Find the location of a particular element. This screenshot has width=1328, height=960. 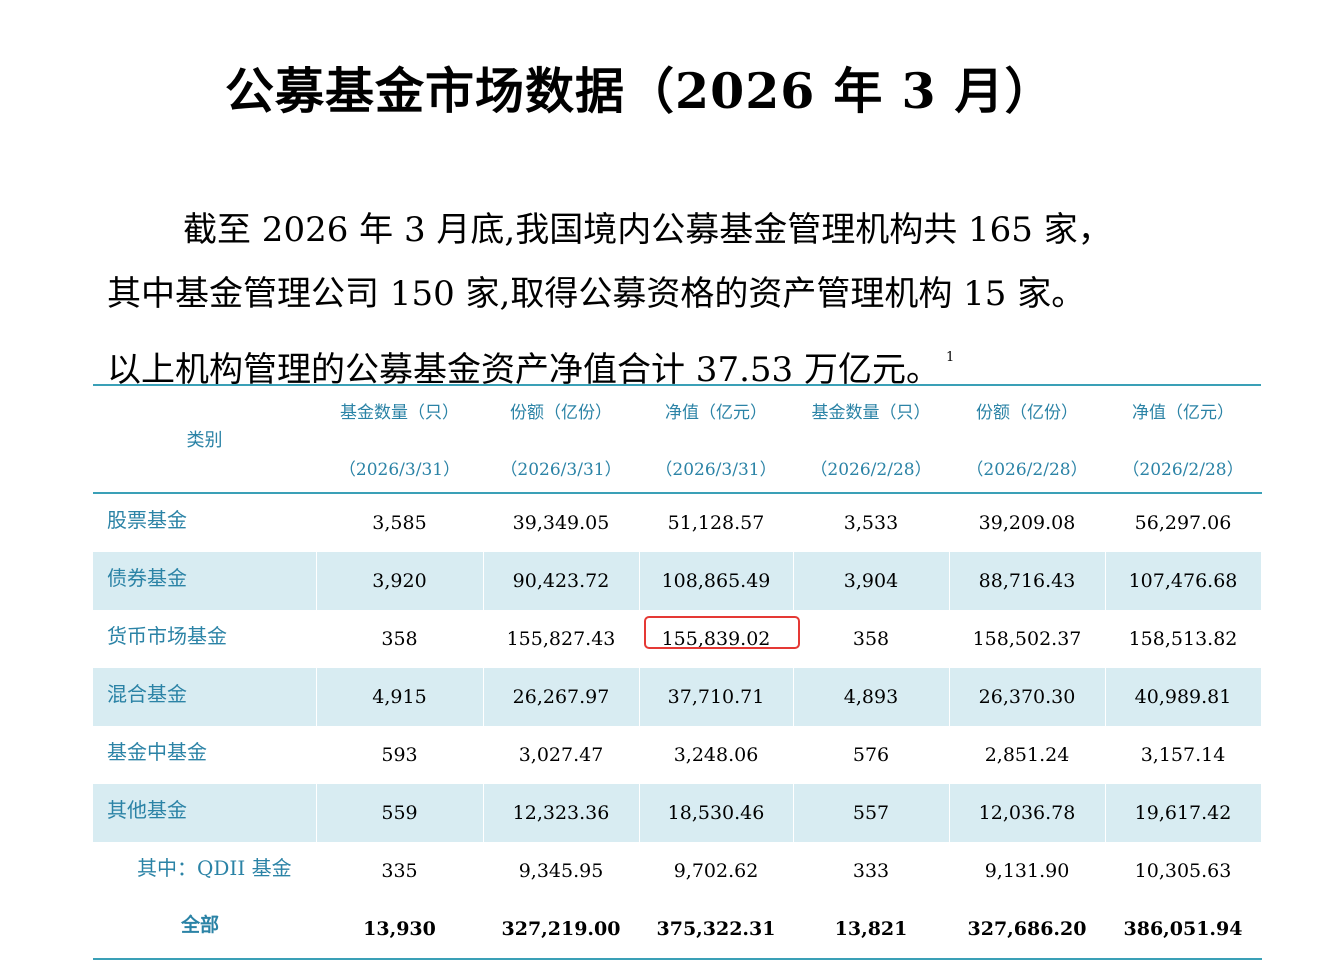

highlighted-value: 155,839.02 is located at coordinates (716, 639).